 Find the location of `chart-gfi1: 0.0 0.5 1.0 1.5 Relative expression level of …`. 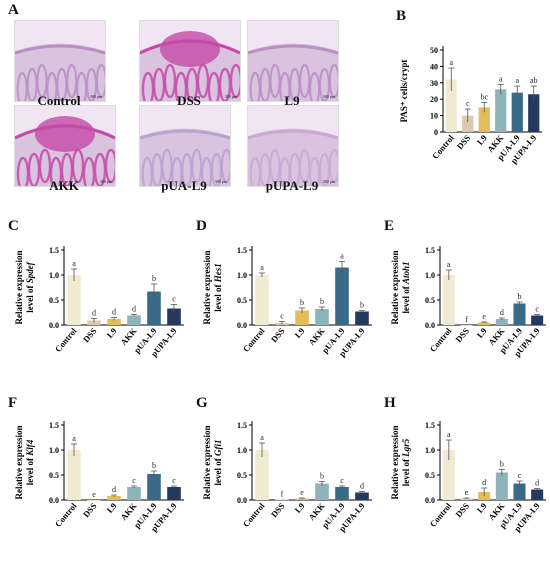

chart-gfi1: 0.0 0.5 1.0 1.5 Relative expression level of … is located at coordinates (287, 477).